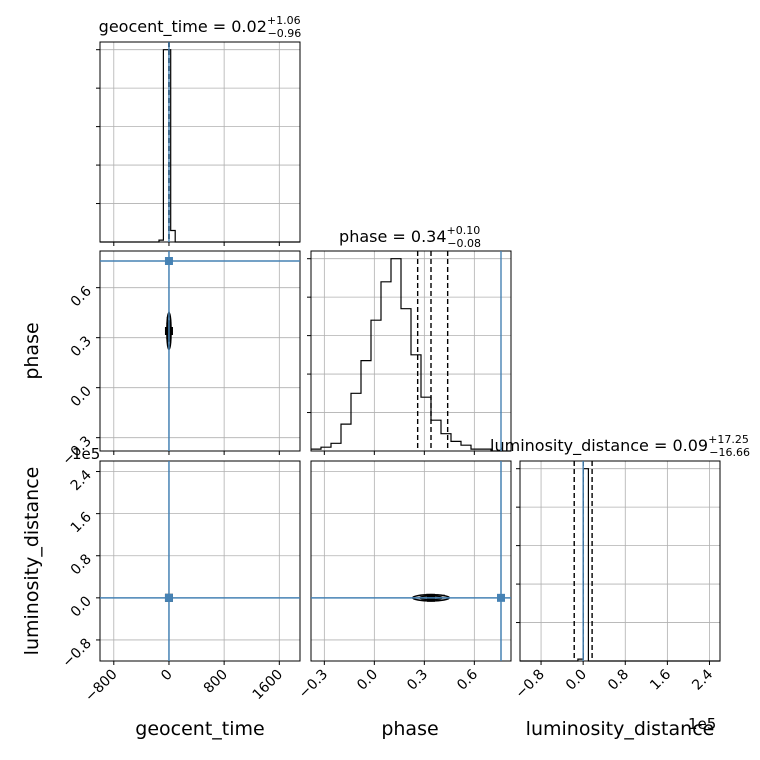  Describe the element at coordinates (268, 685) in the screenshot. I see `tick-label-x-geocent_time: 1600` at that location.